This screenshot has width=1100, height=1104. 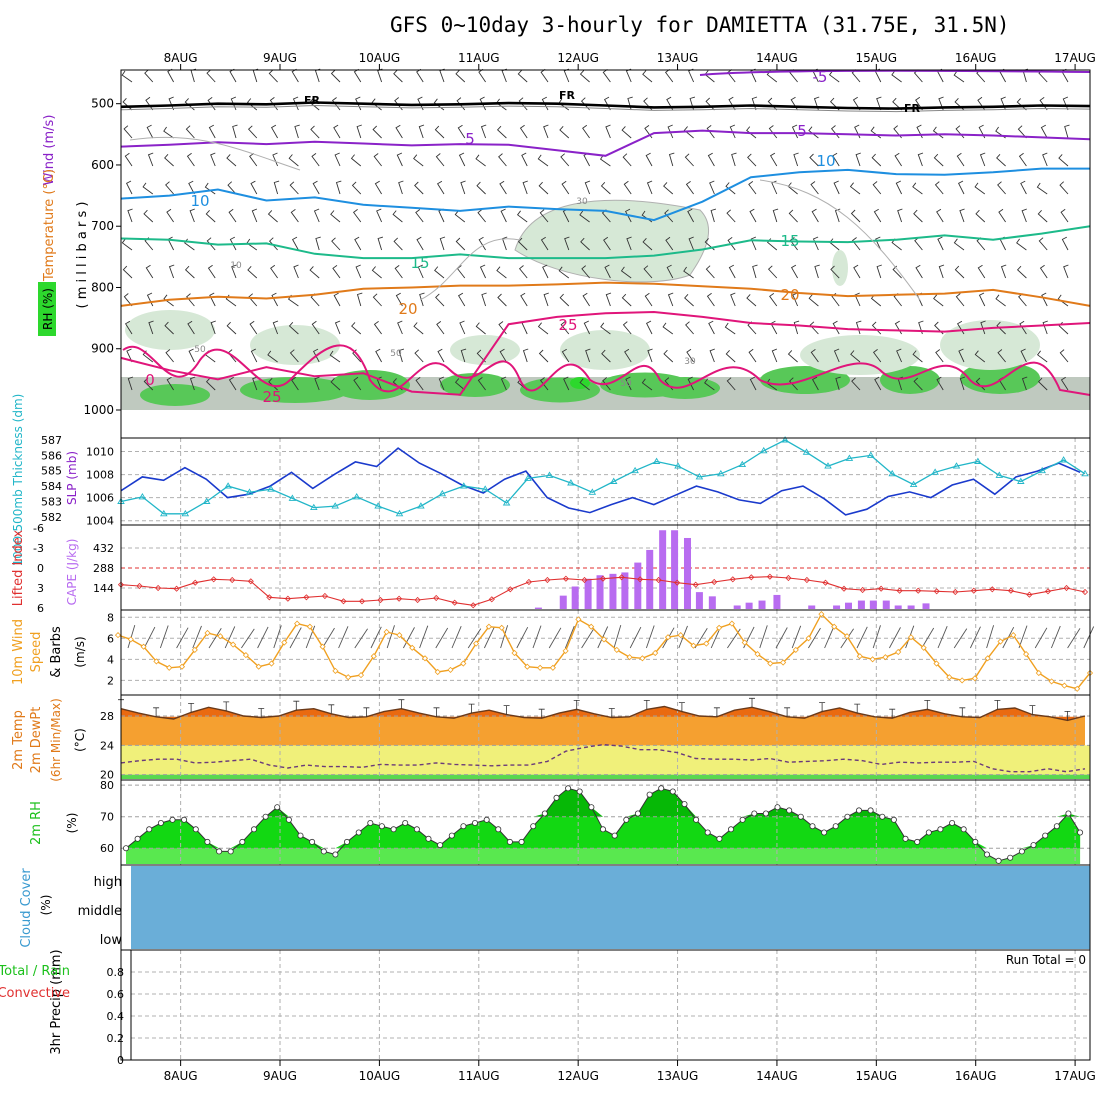 What do you see at coordinates (38, 528) in the screenshot?
I see `li-ytick-0: -6` at bounding box center [38, 528].